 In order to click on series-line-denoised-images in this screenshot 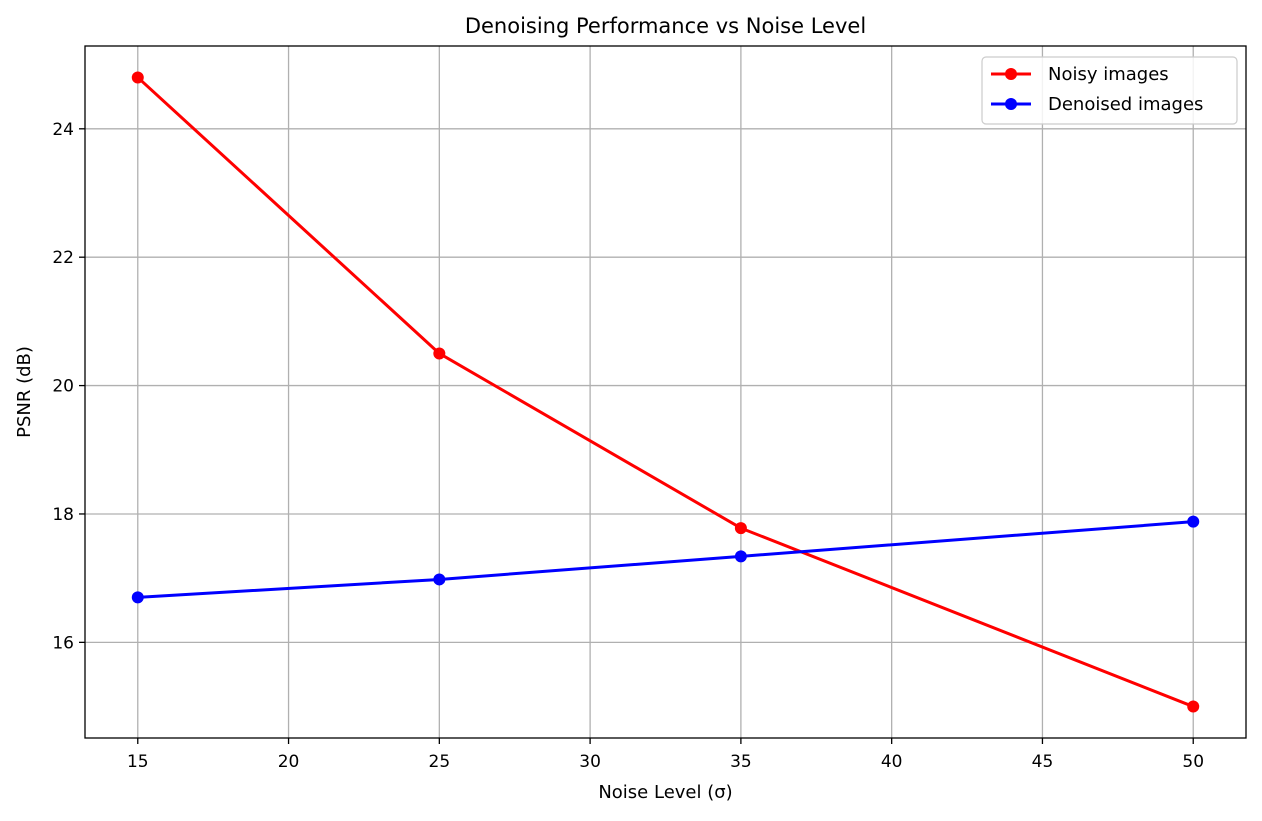, I will do `click(665, 559)`.